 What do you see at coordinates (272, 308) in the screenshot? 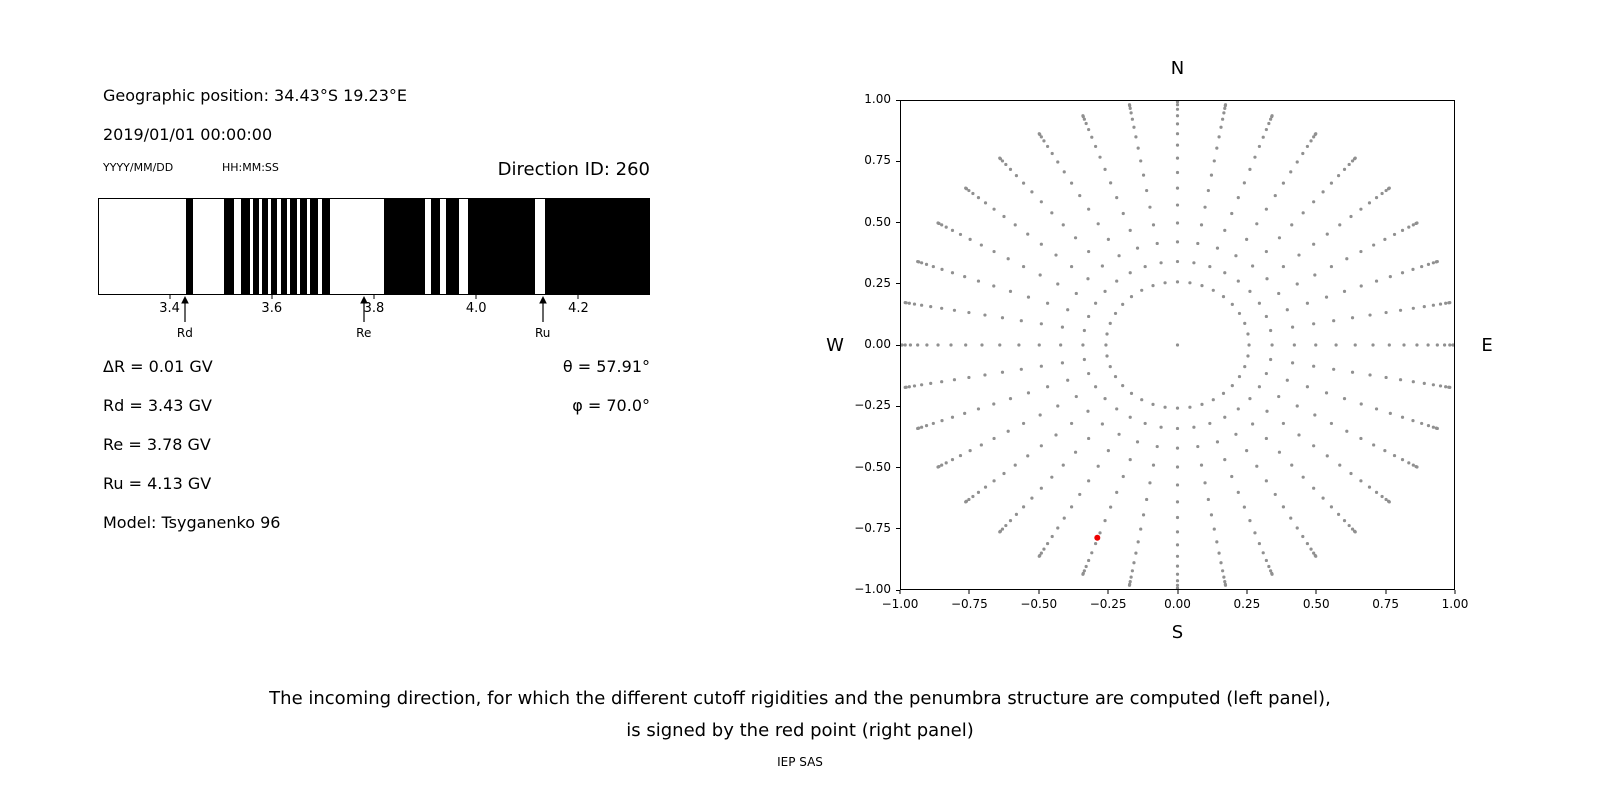
I see `rigidity-axis-tick-label: 3.6` at bounding box center [272, 308].